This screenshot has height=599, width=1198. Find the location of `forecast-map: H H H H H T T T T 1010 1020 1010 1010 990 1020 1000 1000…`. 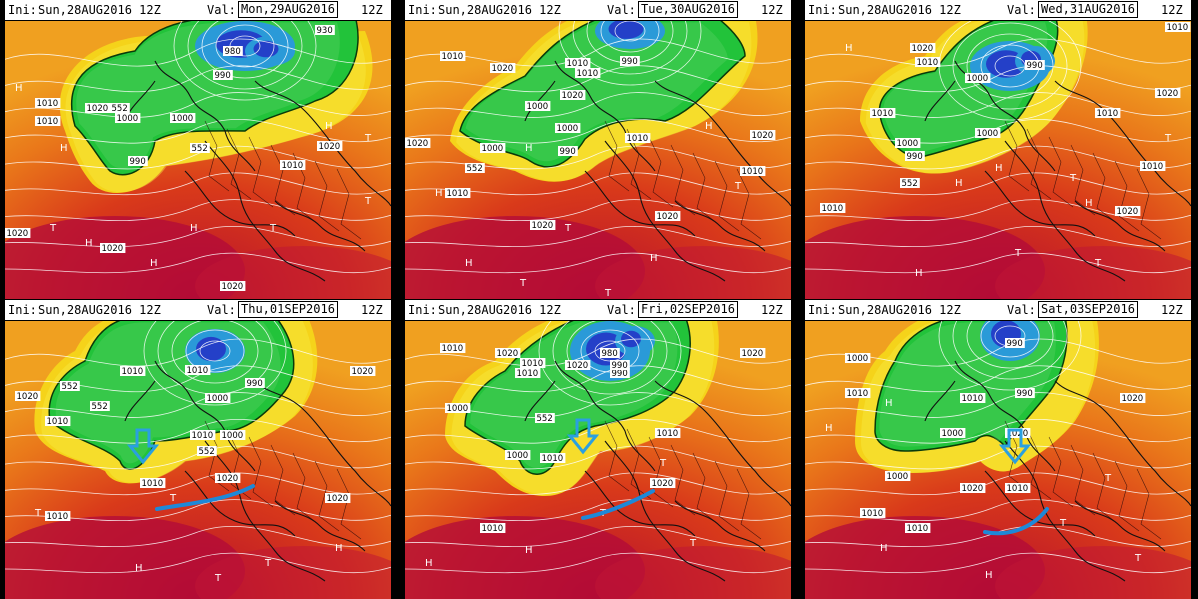

forecast-map: H H H H H T T T T 1010 1020 1010 1010 990 1020 1000 1000… is located at coordinates (598, 160).